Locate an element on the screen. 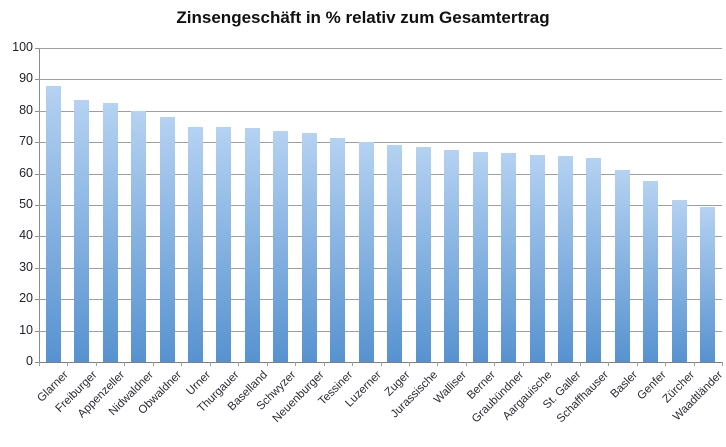 The width and height of the screenshot is (726, 447). y-axis-tick-label: 90 is located at coordinates (26, 78).